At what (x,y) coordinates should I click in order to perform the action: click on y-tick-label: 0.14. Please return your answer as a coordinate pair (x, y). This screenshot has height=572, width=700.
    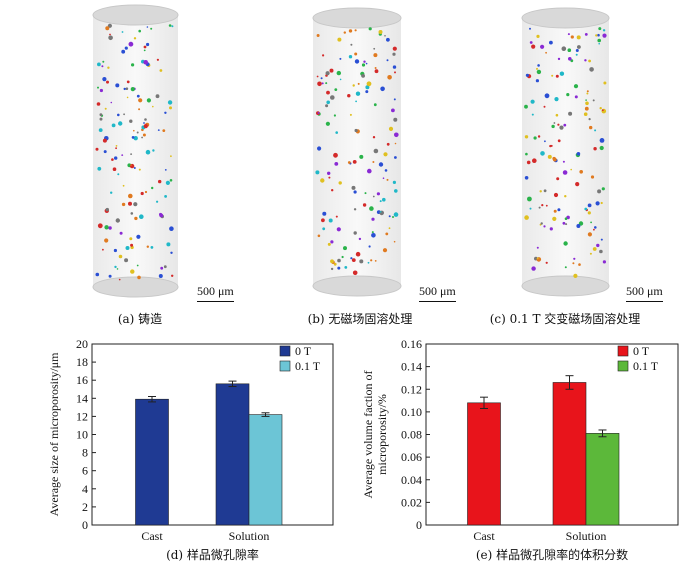
    Looking at the image, I should click on (411, 367).